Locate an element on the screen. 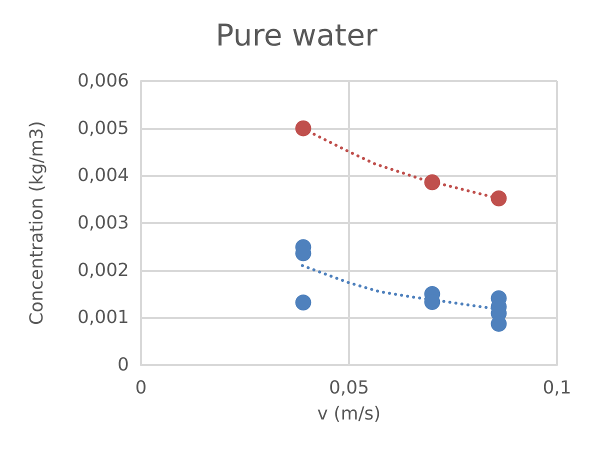  chart-title: Pure water is located at coordinates (297, 36).